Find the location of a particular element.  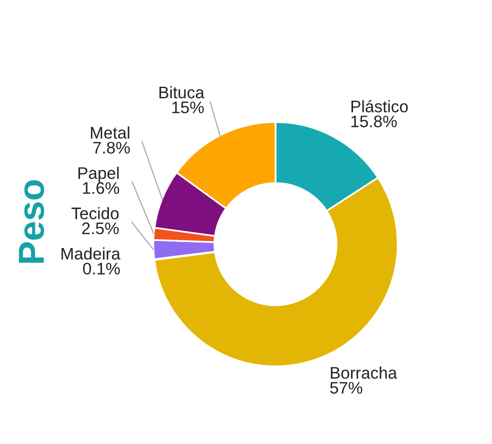

data-label: 57% is located at coordinates (346, 388).